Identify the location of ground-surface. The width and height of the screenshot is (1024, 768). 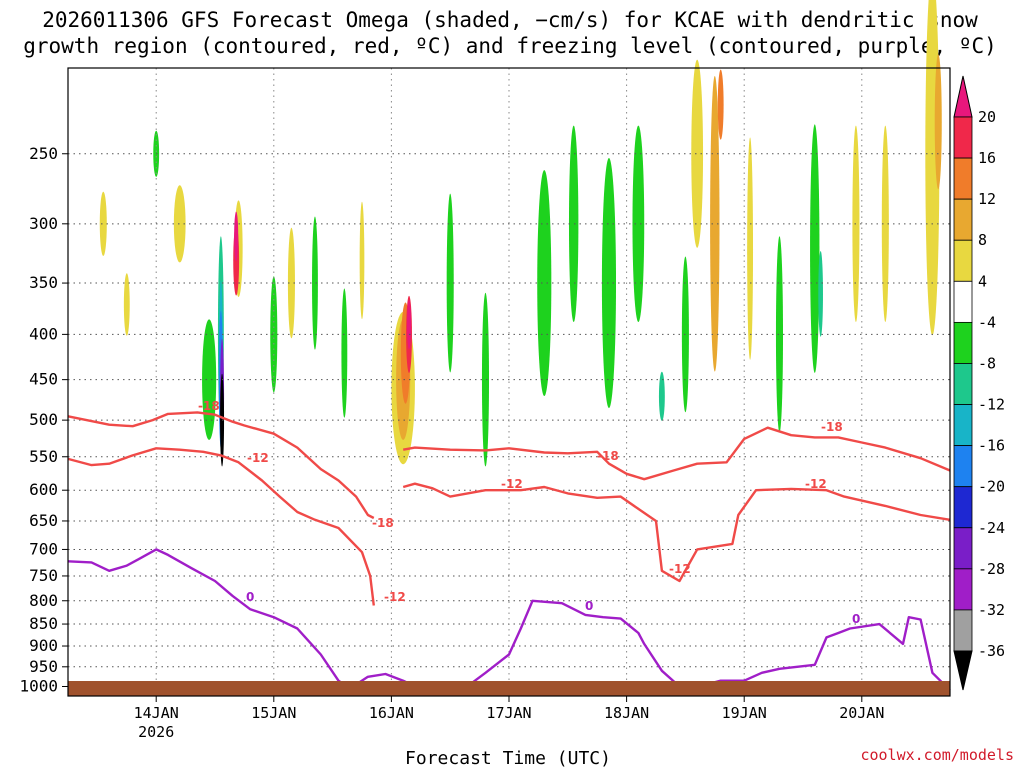
(509, 688).